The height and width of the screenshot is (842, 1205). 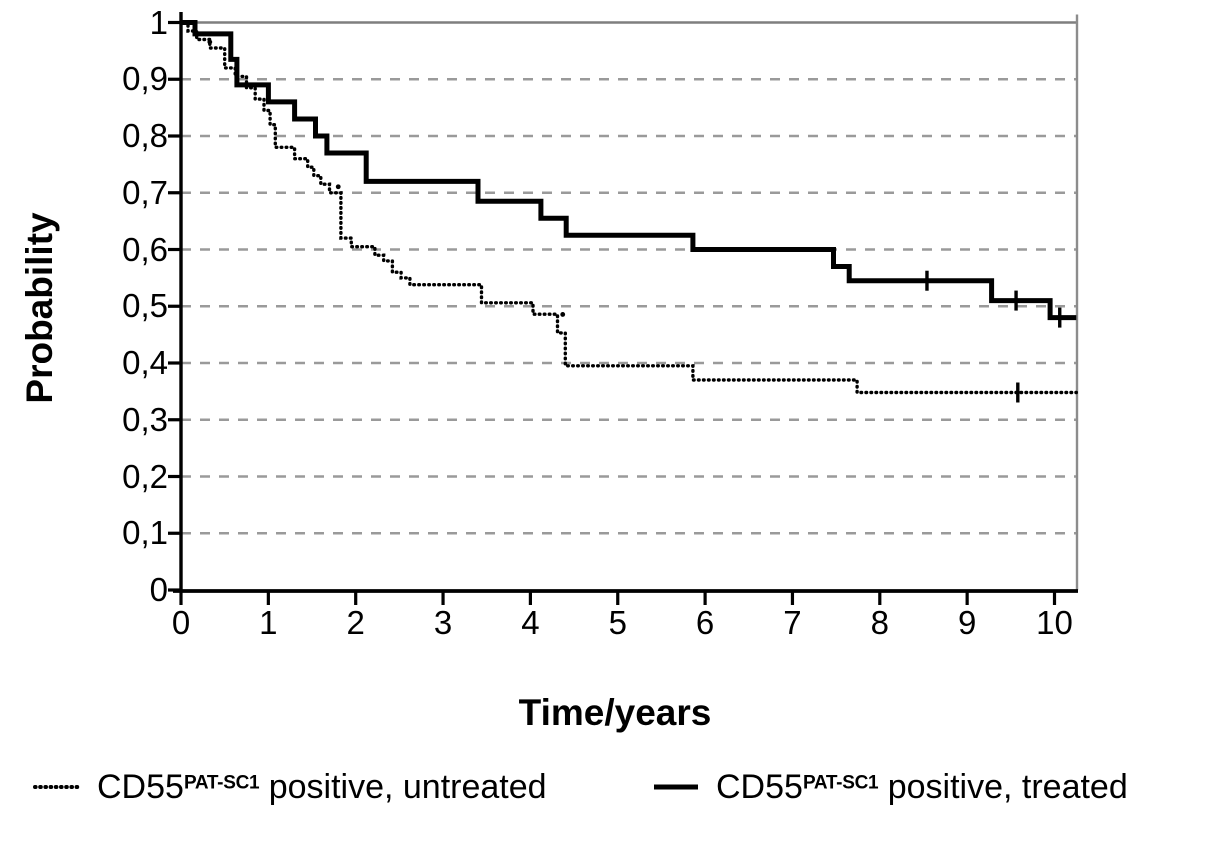 What do you see at coordinates (145, 249) in the screenshot?
I see `y-tick-label: 0,6` at bounding box center [145, 249].